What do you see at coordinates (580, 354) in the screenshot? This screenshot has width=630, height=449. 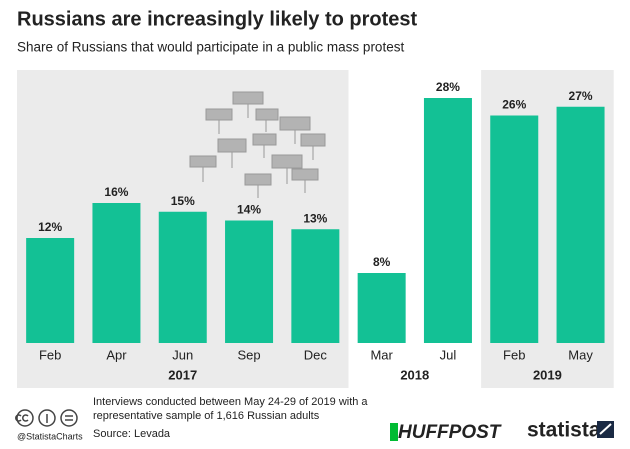 I see `x-tick-label: May` at bounding box center [580, 354].